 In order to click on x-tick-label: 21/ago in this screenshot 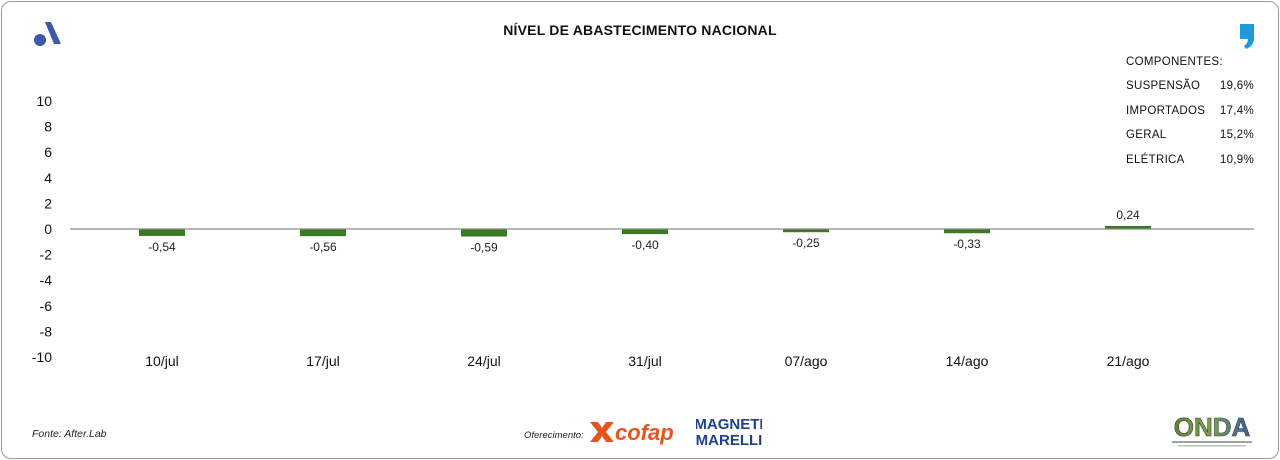, I will do `click(1128, 361)`.